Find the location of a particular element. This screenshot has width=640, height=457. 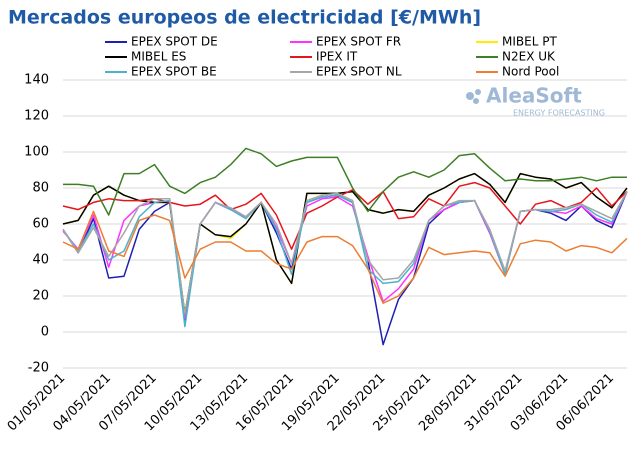

legend-label: Nord Pool is located at coordinates (530, 72).